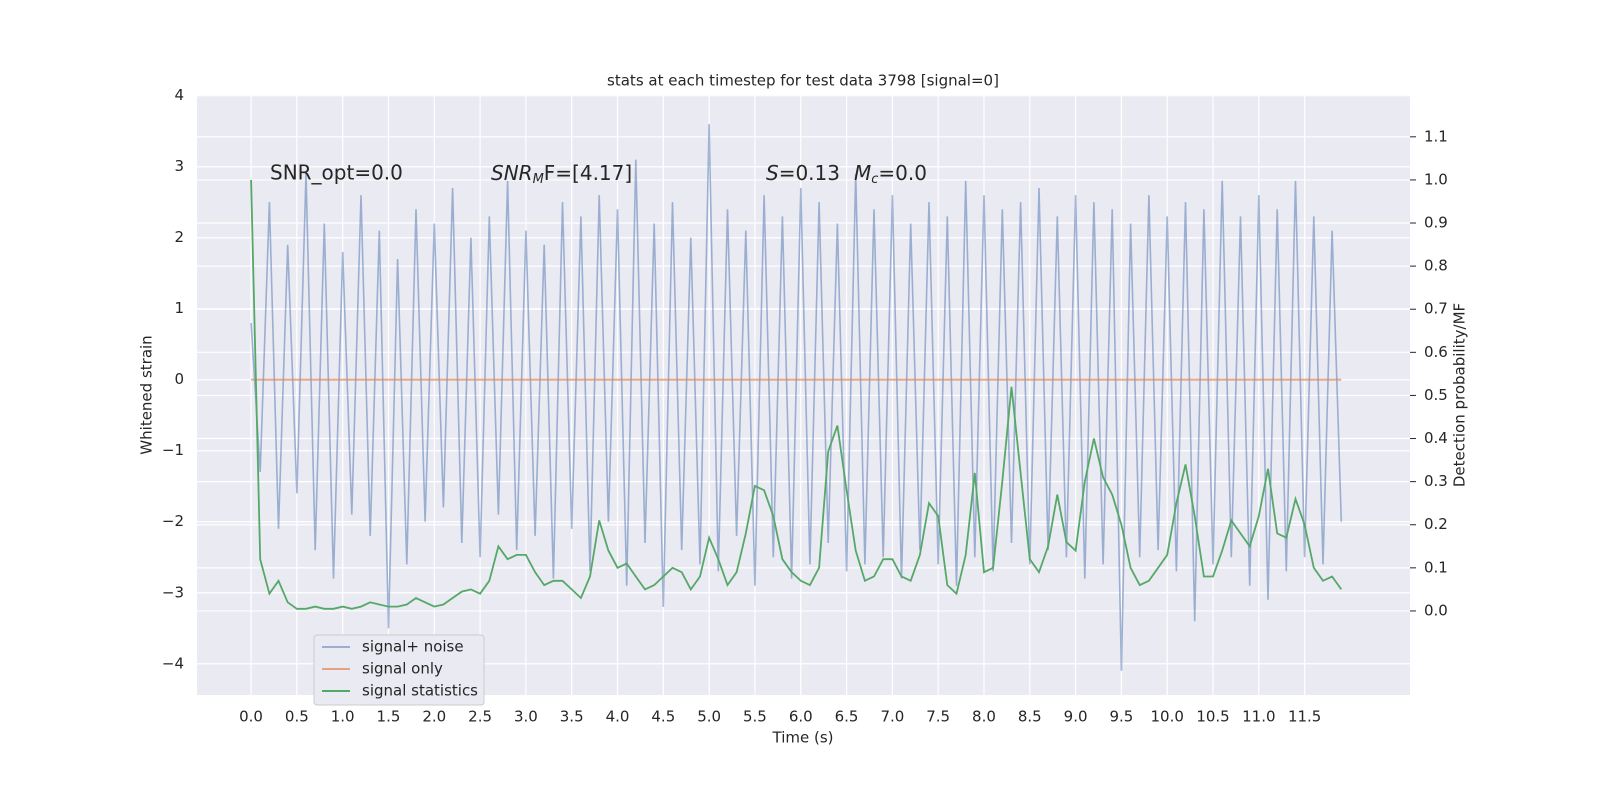  I want to click on x-tick-label: 8.5, so click(1030, 717).